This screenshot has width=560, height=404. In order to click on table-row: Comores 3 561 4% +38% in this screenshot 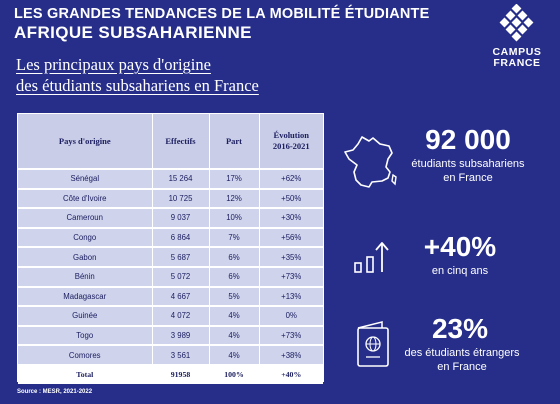, I will do `click(170, 354)`.